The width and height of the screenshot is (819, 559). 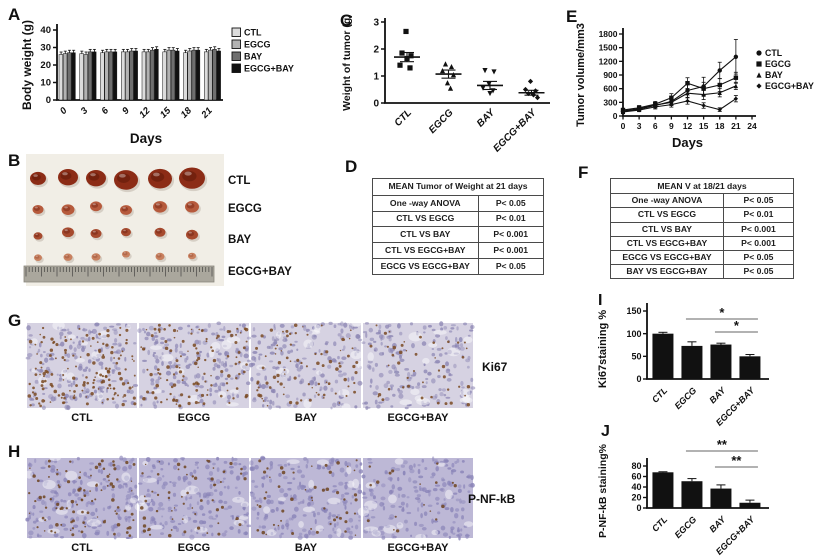 I want to click on panel-letter-d: D, so click(x=351, y=166).